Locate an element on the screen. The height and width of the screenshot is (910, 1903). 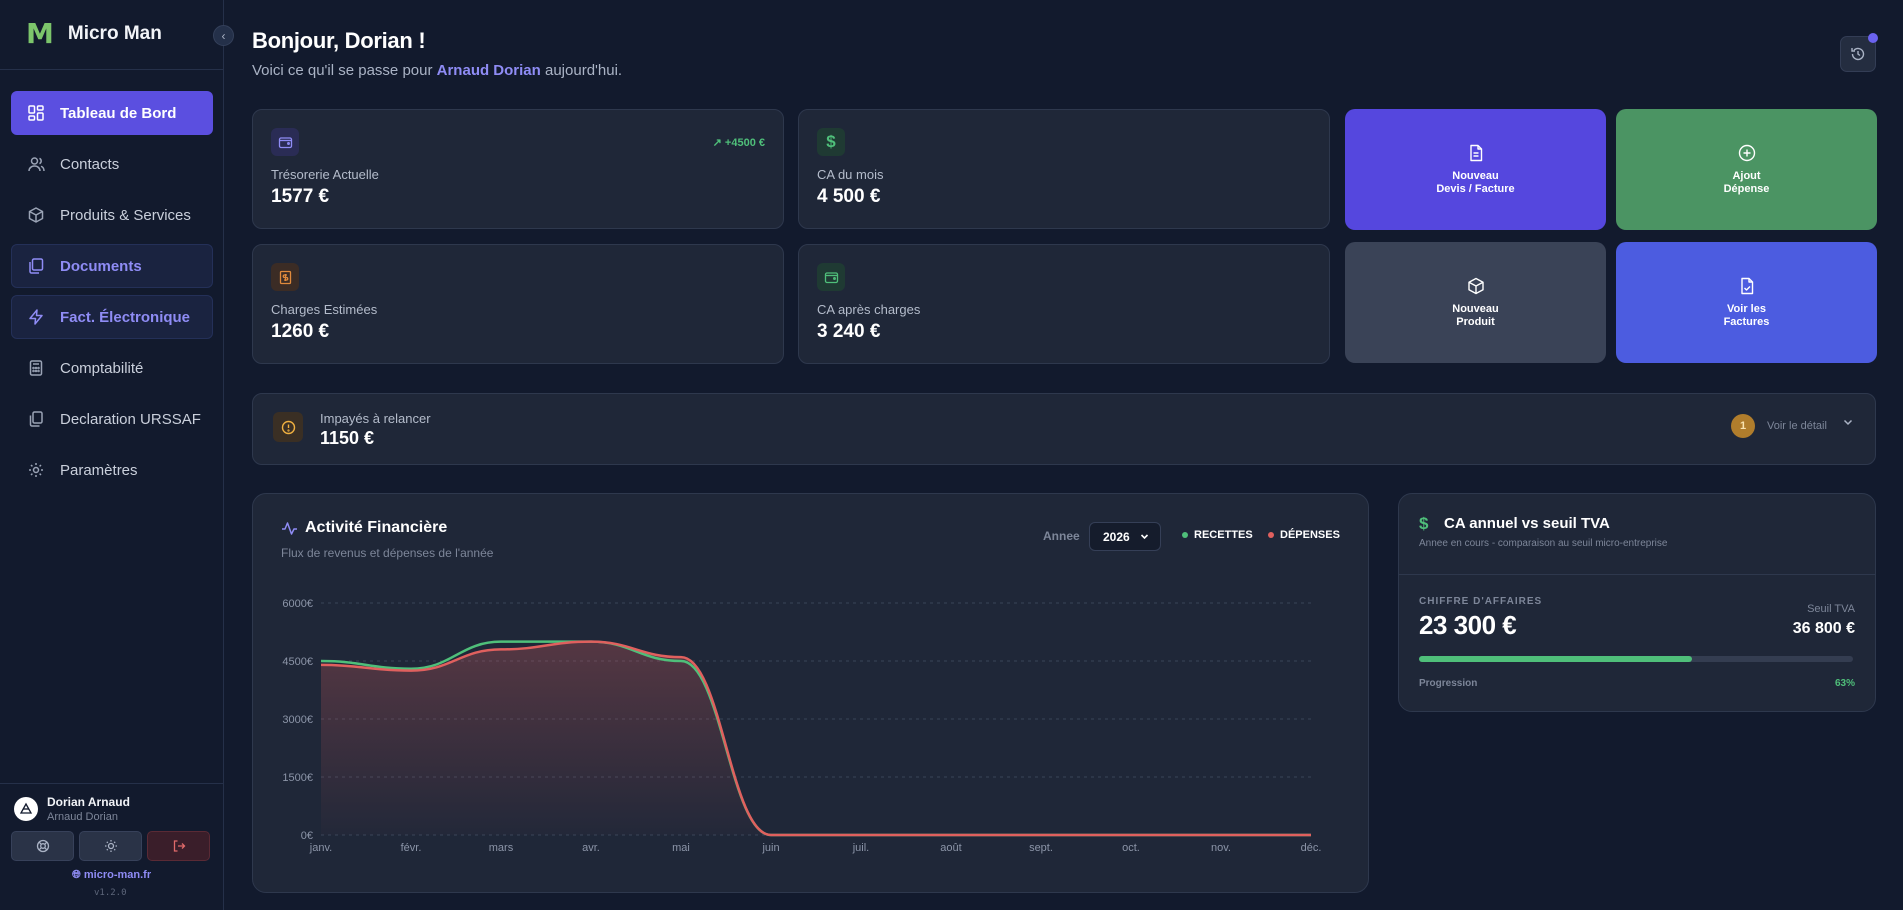
gear-icon is located at coordinates (36, 470).